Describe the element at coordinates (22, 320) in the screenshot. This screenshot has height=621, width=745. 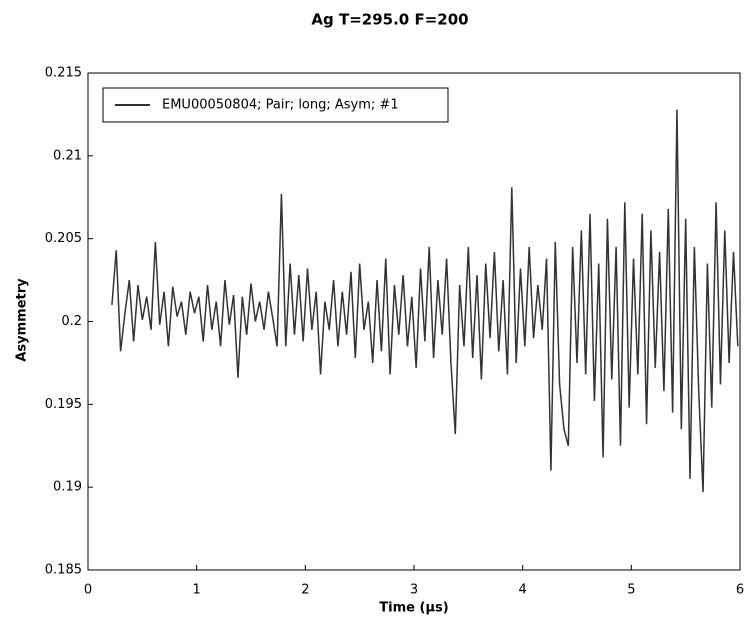
I see `y-axis-label: Asymmetry` at that location.